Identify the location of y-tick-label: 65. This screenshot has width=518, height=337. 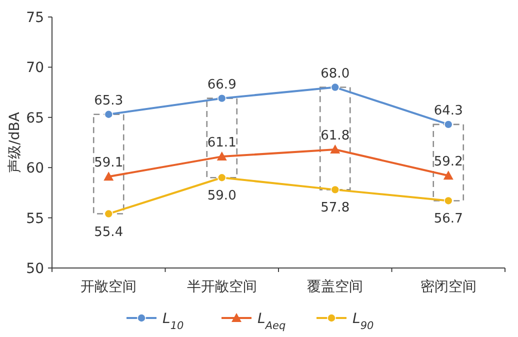
(35, 118).